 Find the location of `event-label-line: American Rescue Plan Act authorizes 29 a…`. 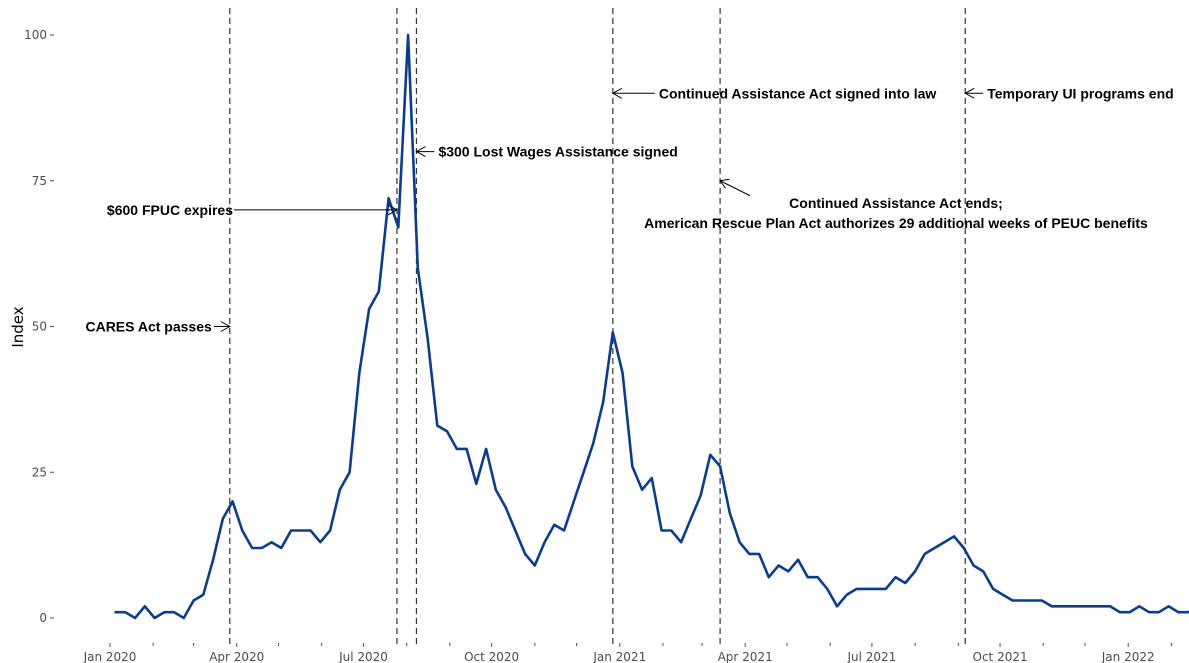

event-label-line: American Rescue Plan Act authorizes 29 a… is located at coordinates (896, 223).